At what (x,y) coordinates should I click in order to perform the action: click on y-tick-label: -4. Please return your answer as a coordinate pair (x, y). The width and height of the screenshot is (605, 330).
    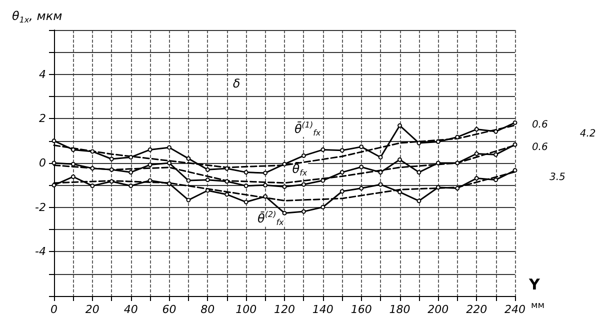
    Looking at the image, I should click on (40, 251).